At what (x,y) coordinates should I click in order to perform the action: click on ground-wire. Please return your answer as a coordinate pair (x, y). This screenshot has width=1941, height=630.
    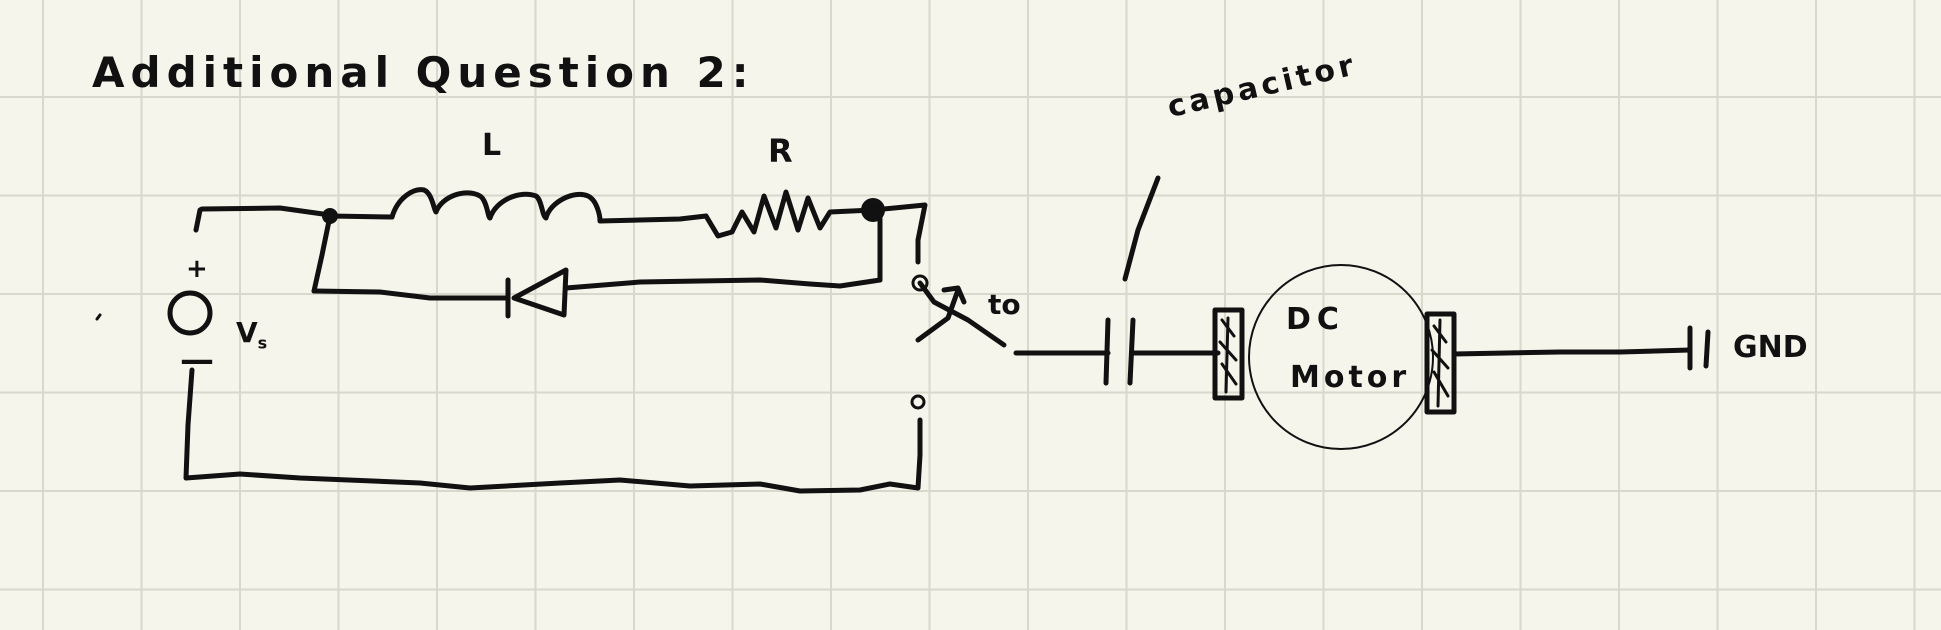
    Looking at the image, I should click on (1572, 352).